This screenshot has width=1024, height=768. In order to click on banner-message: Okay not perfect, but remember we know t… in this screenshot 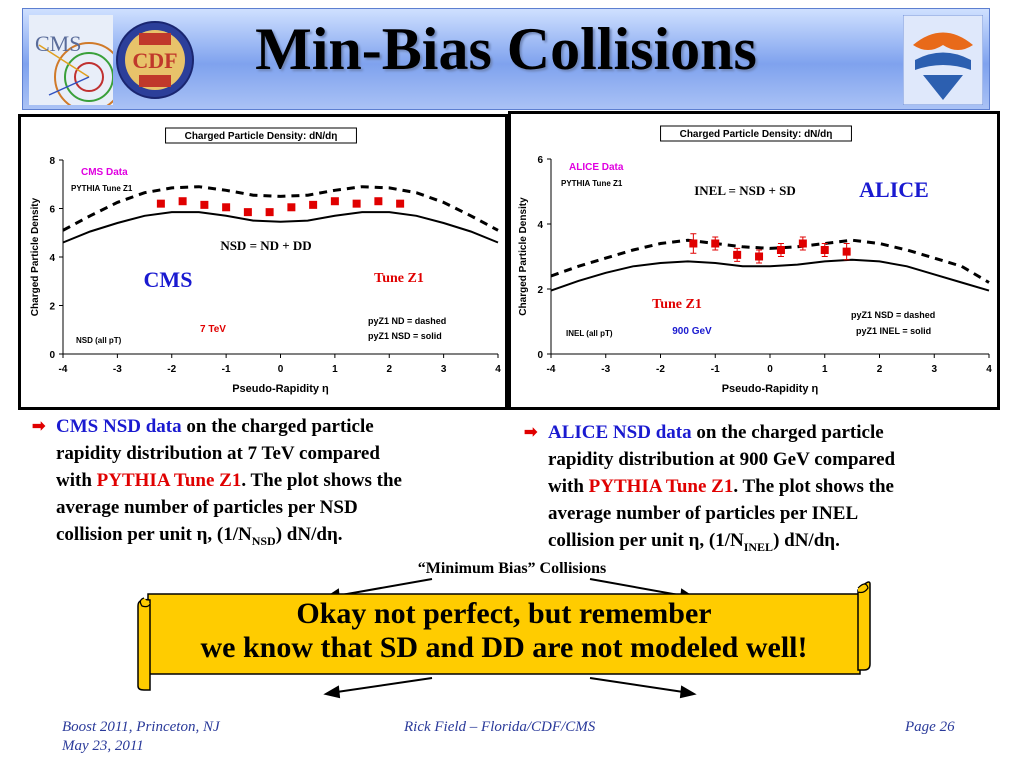, I will do `click(504, 631)`.